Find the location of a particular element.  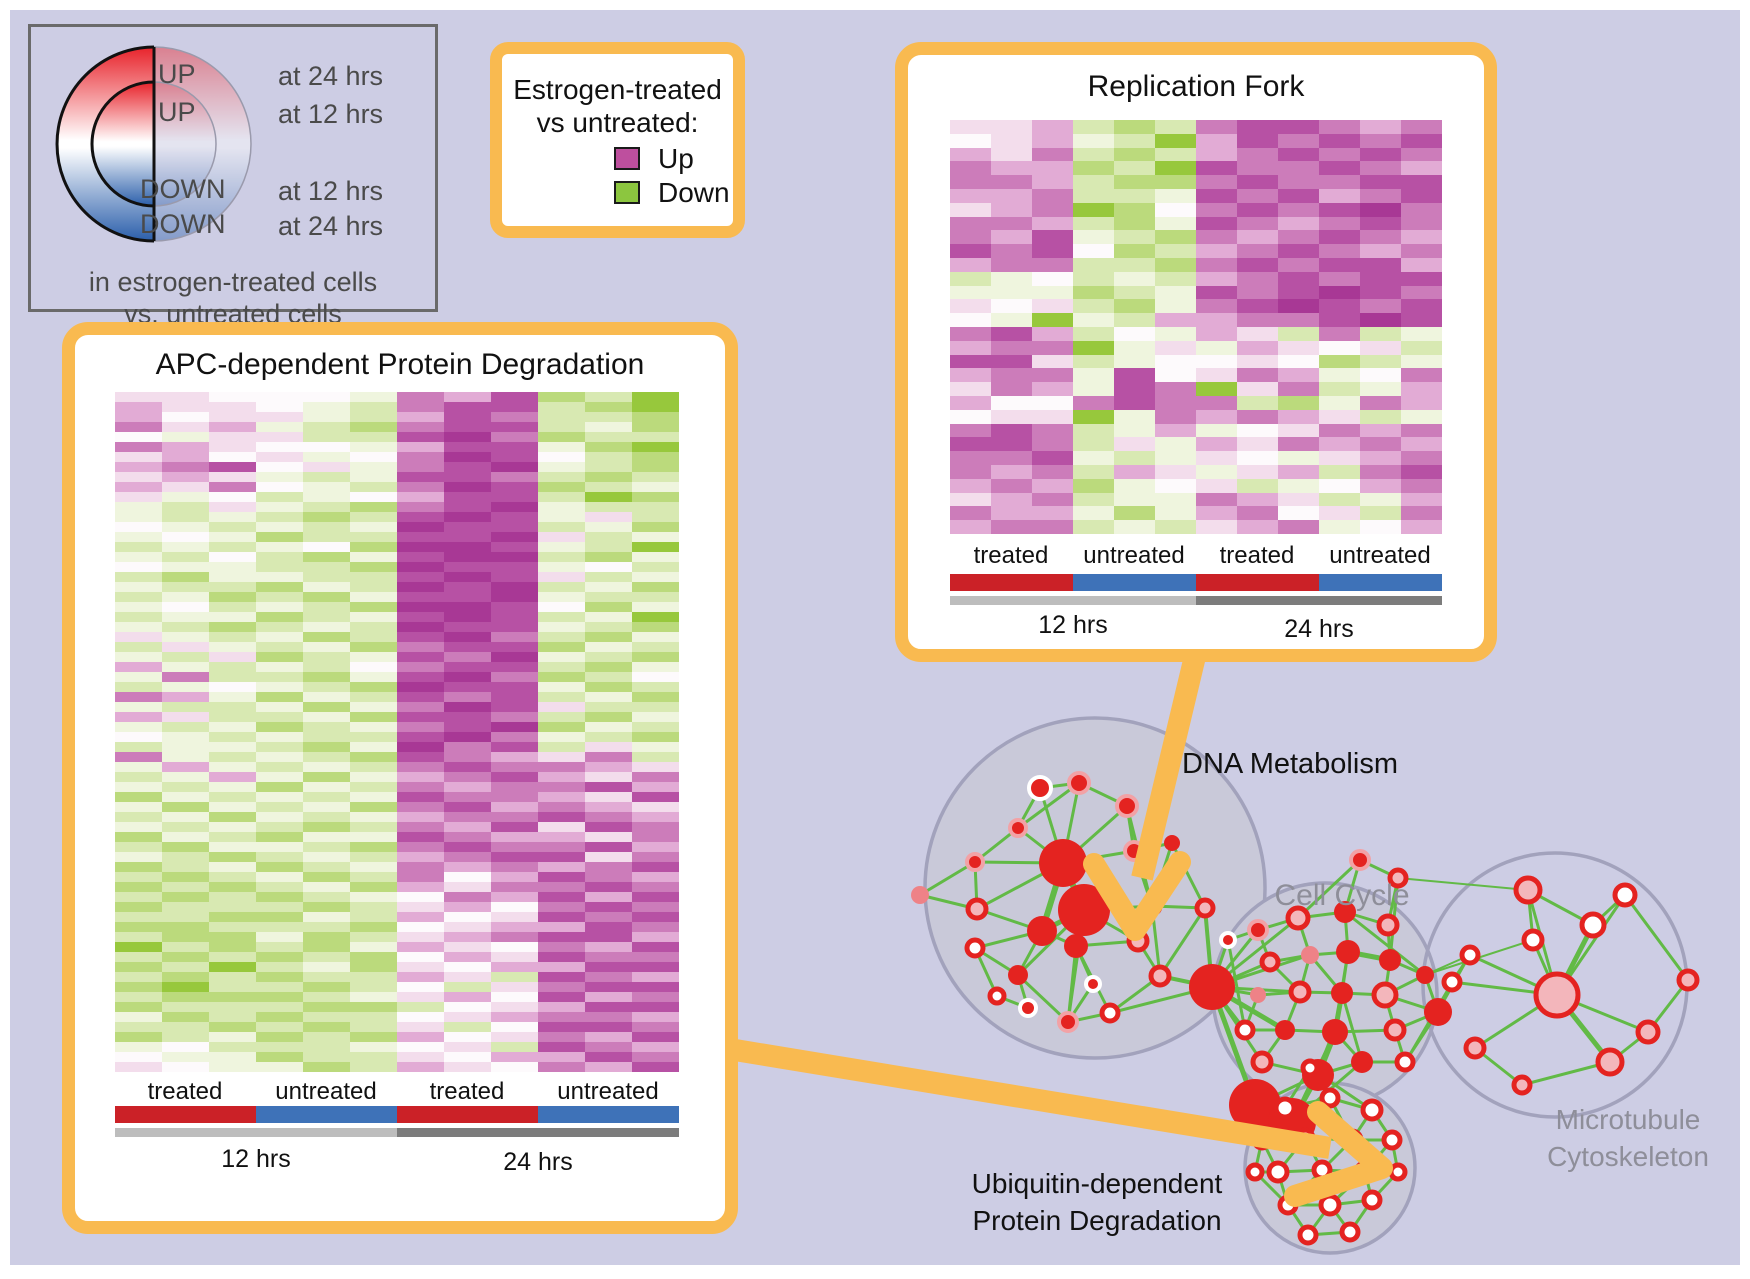

gene-node-t4 is located at coordinates (1557, 995).